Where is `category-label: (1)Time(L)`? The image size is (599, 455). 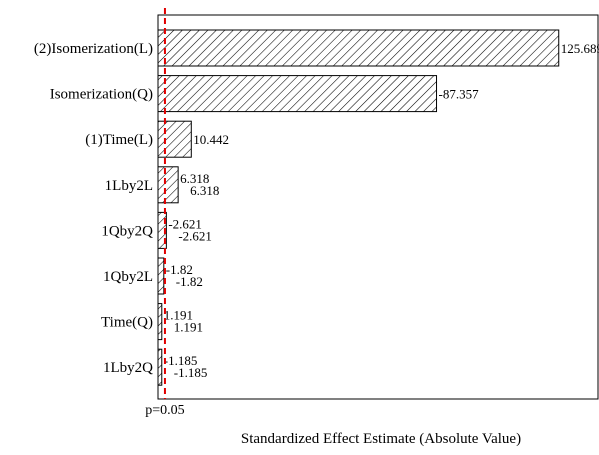
category-label: (1)Time(L) is located at coordinates (119, 140).